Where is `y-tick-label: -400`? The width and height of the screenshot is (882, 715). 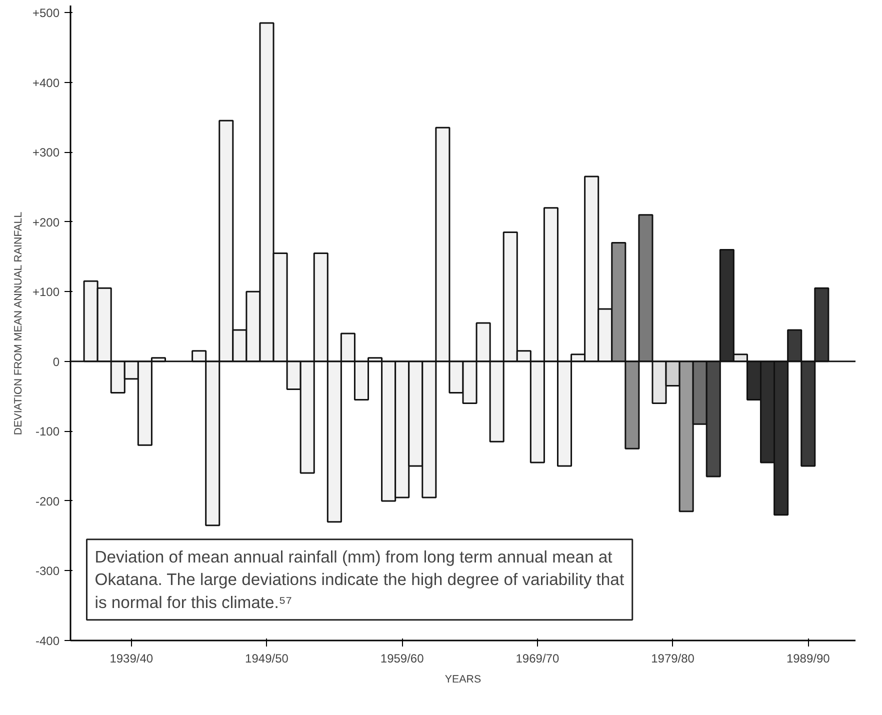
y-tick-label: -400 is located at coordinates (47, 641).